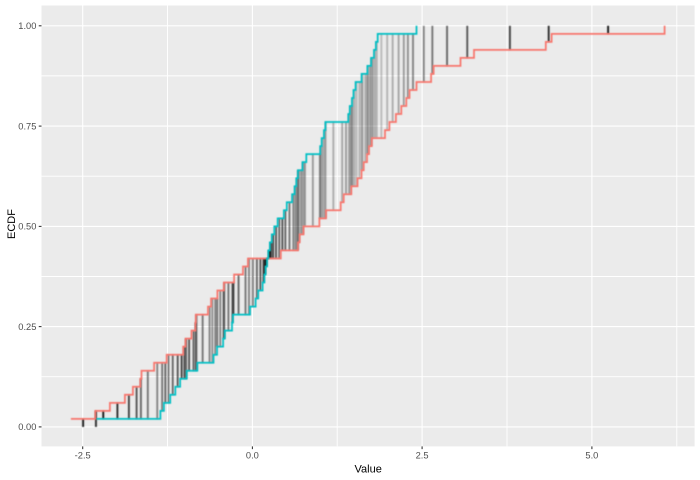 The width and height of the screenshot is (700, 480). Describe the element at coordinates (83, 456) in the screenshot. I see `svg-text: -2.5` at that location.